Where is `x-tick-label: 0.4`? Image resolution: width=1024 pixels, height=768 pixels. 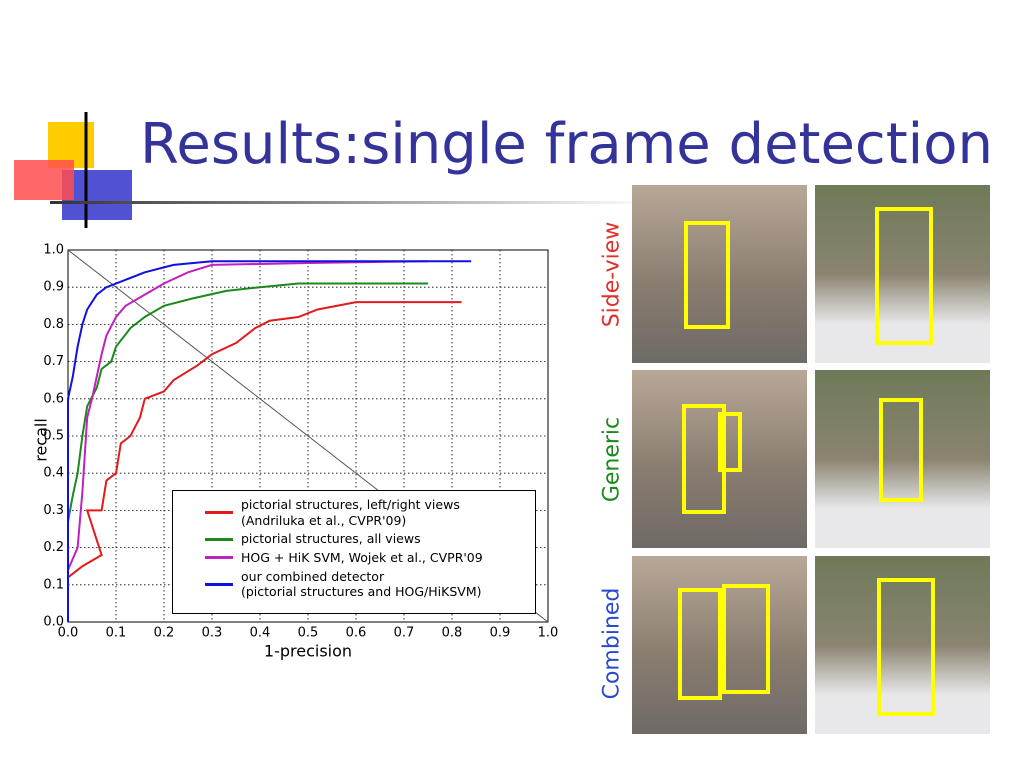
x-tick-label: 0.4 is located at coordinates (260, 633).